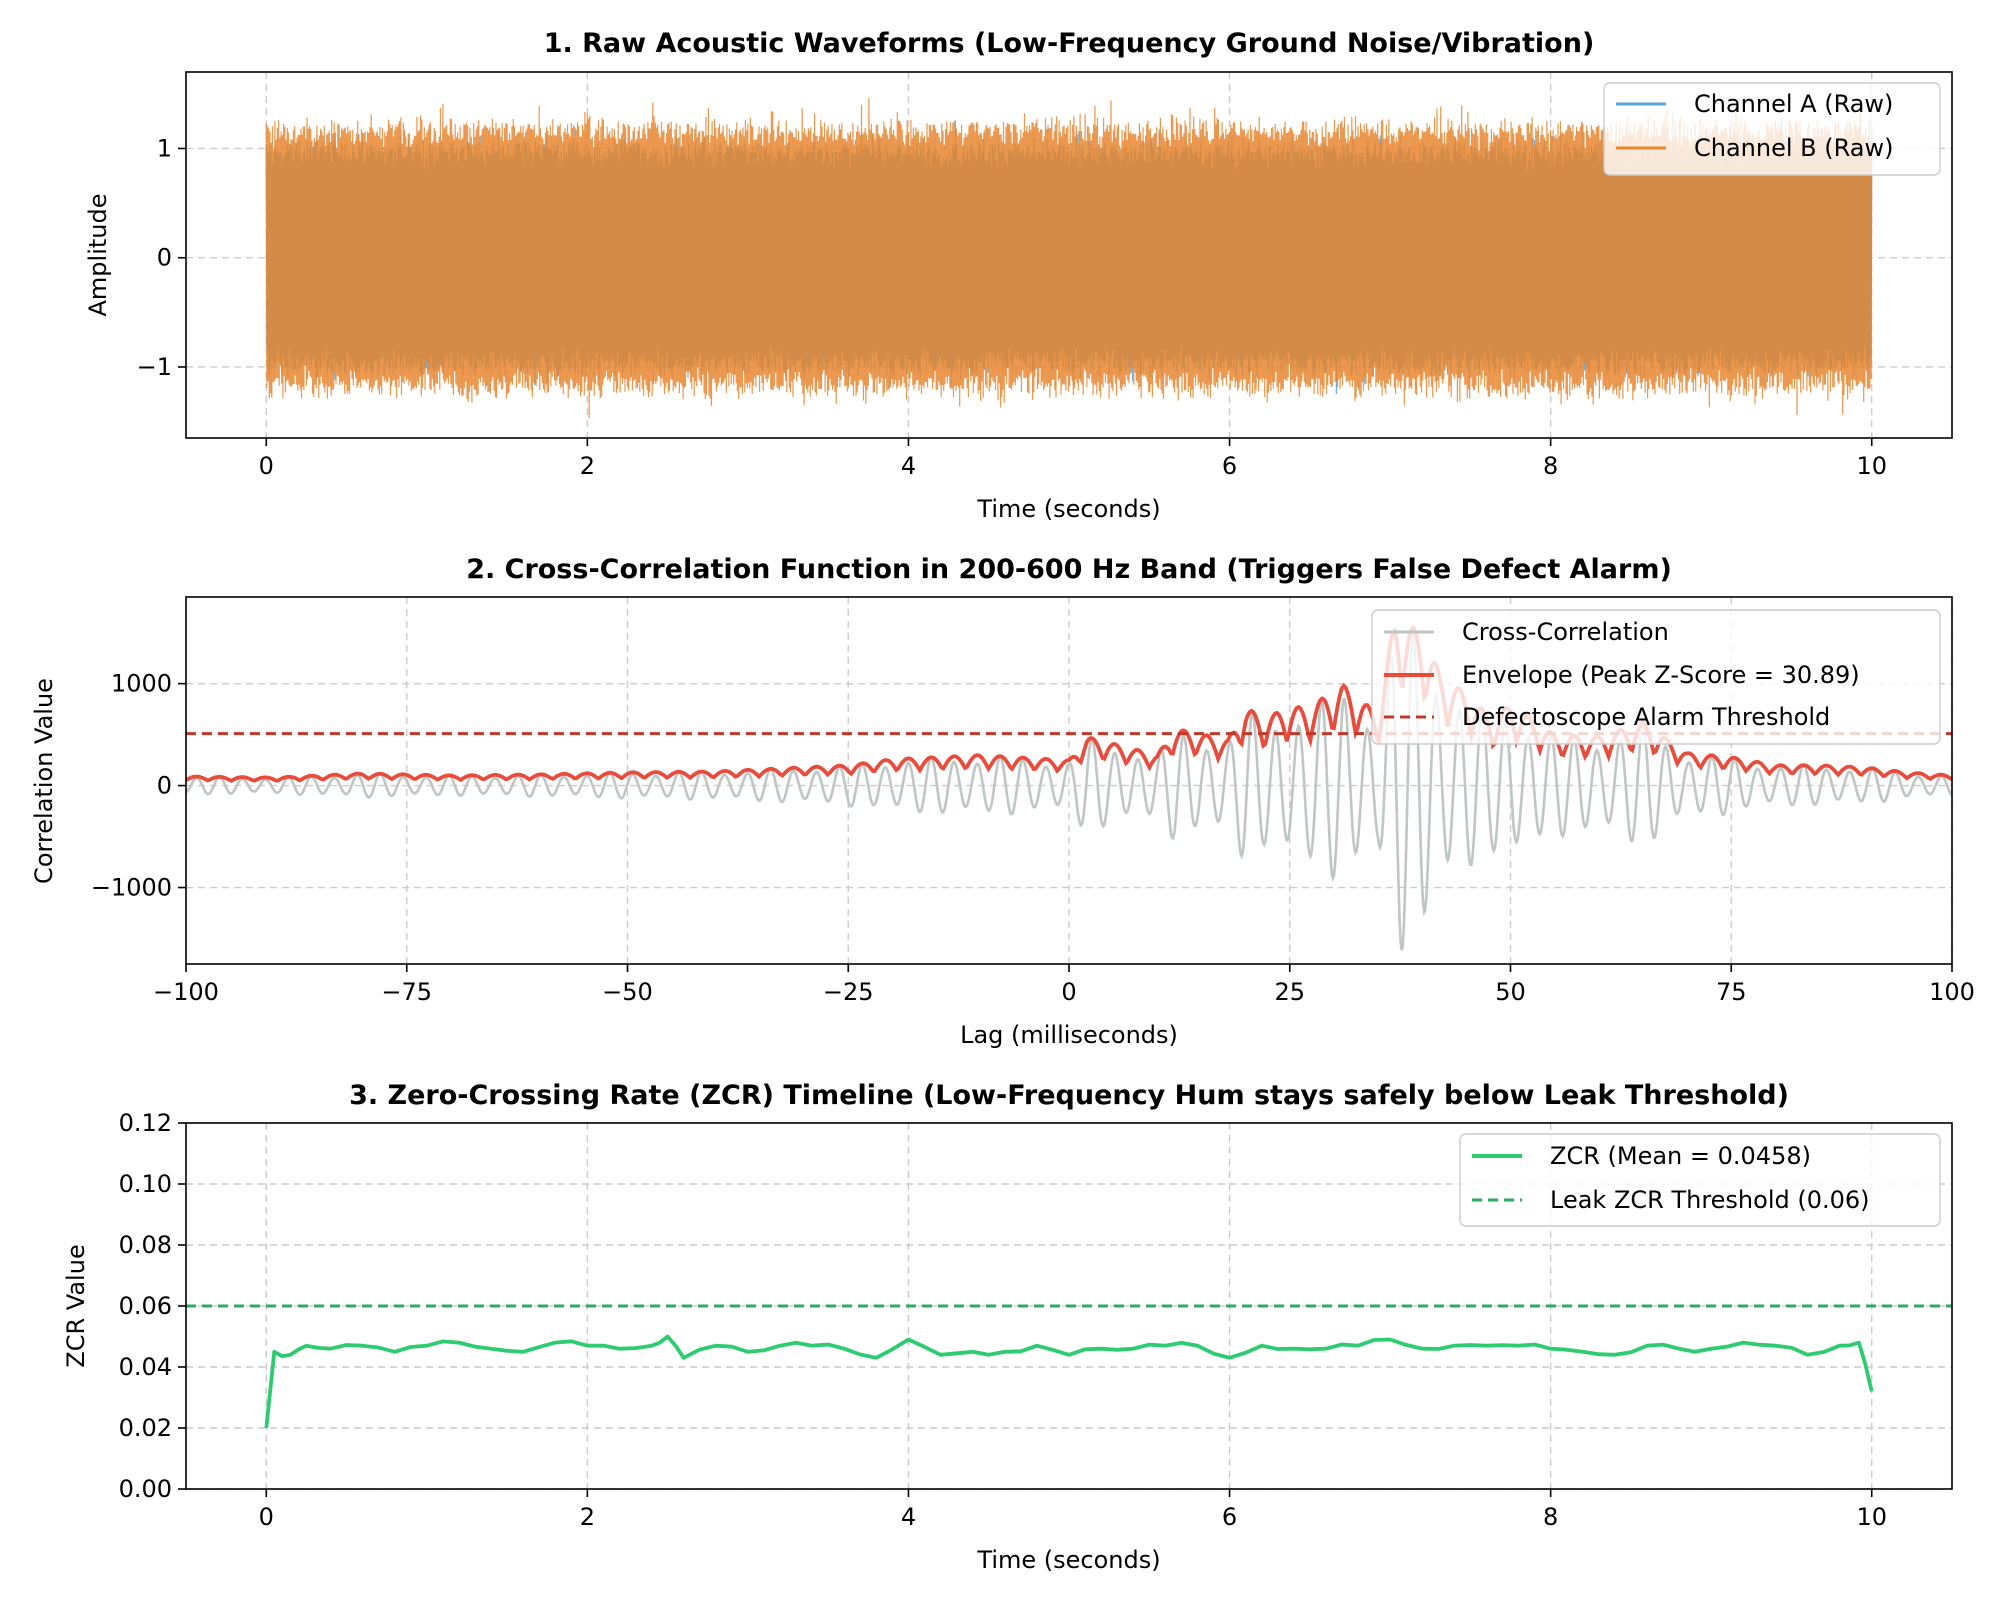  What do you see at coordinates (1661, 675) in the screenshot?
I see `legend-envelope-label: Envelope (Peak Z-Score = 30.89)` at bounding box center [1661, 675].